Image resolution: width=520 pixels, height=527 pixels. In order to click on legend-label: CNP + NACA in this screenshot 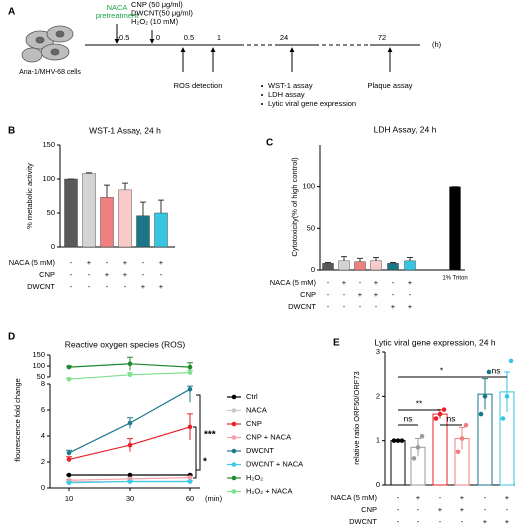, I will do `click(268, 436)`.